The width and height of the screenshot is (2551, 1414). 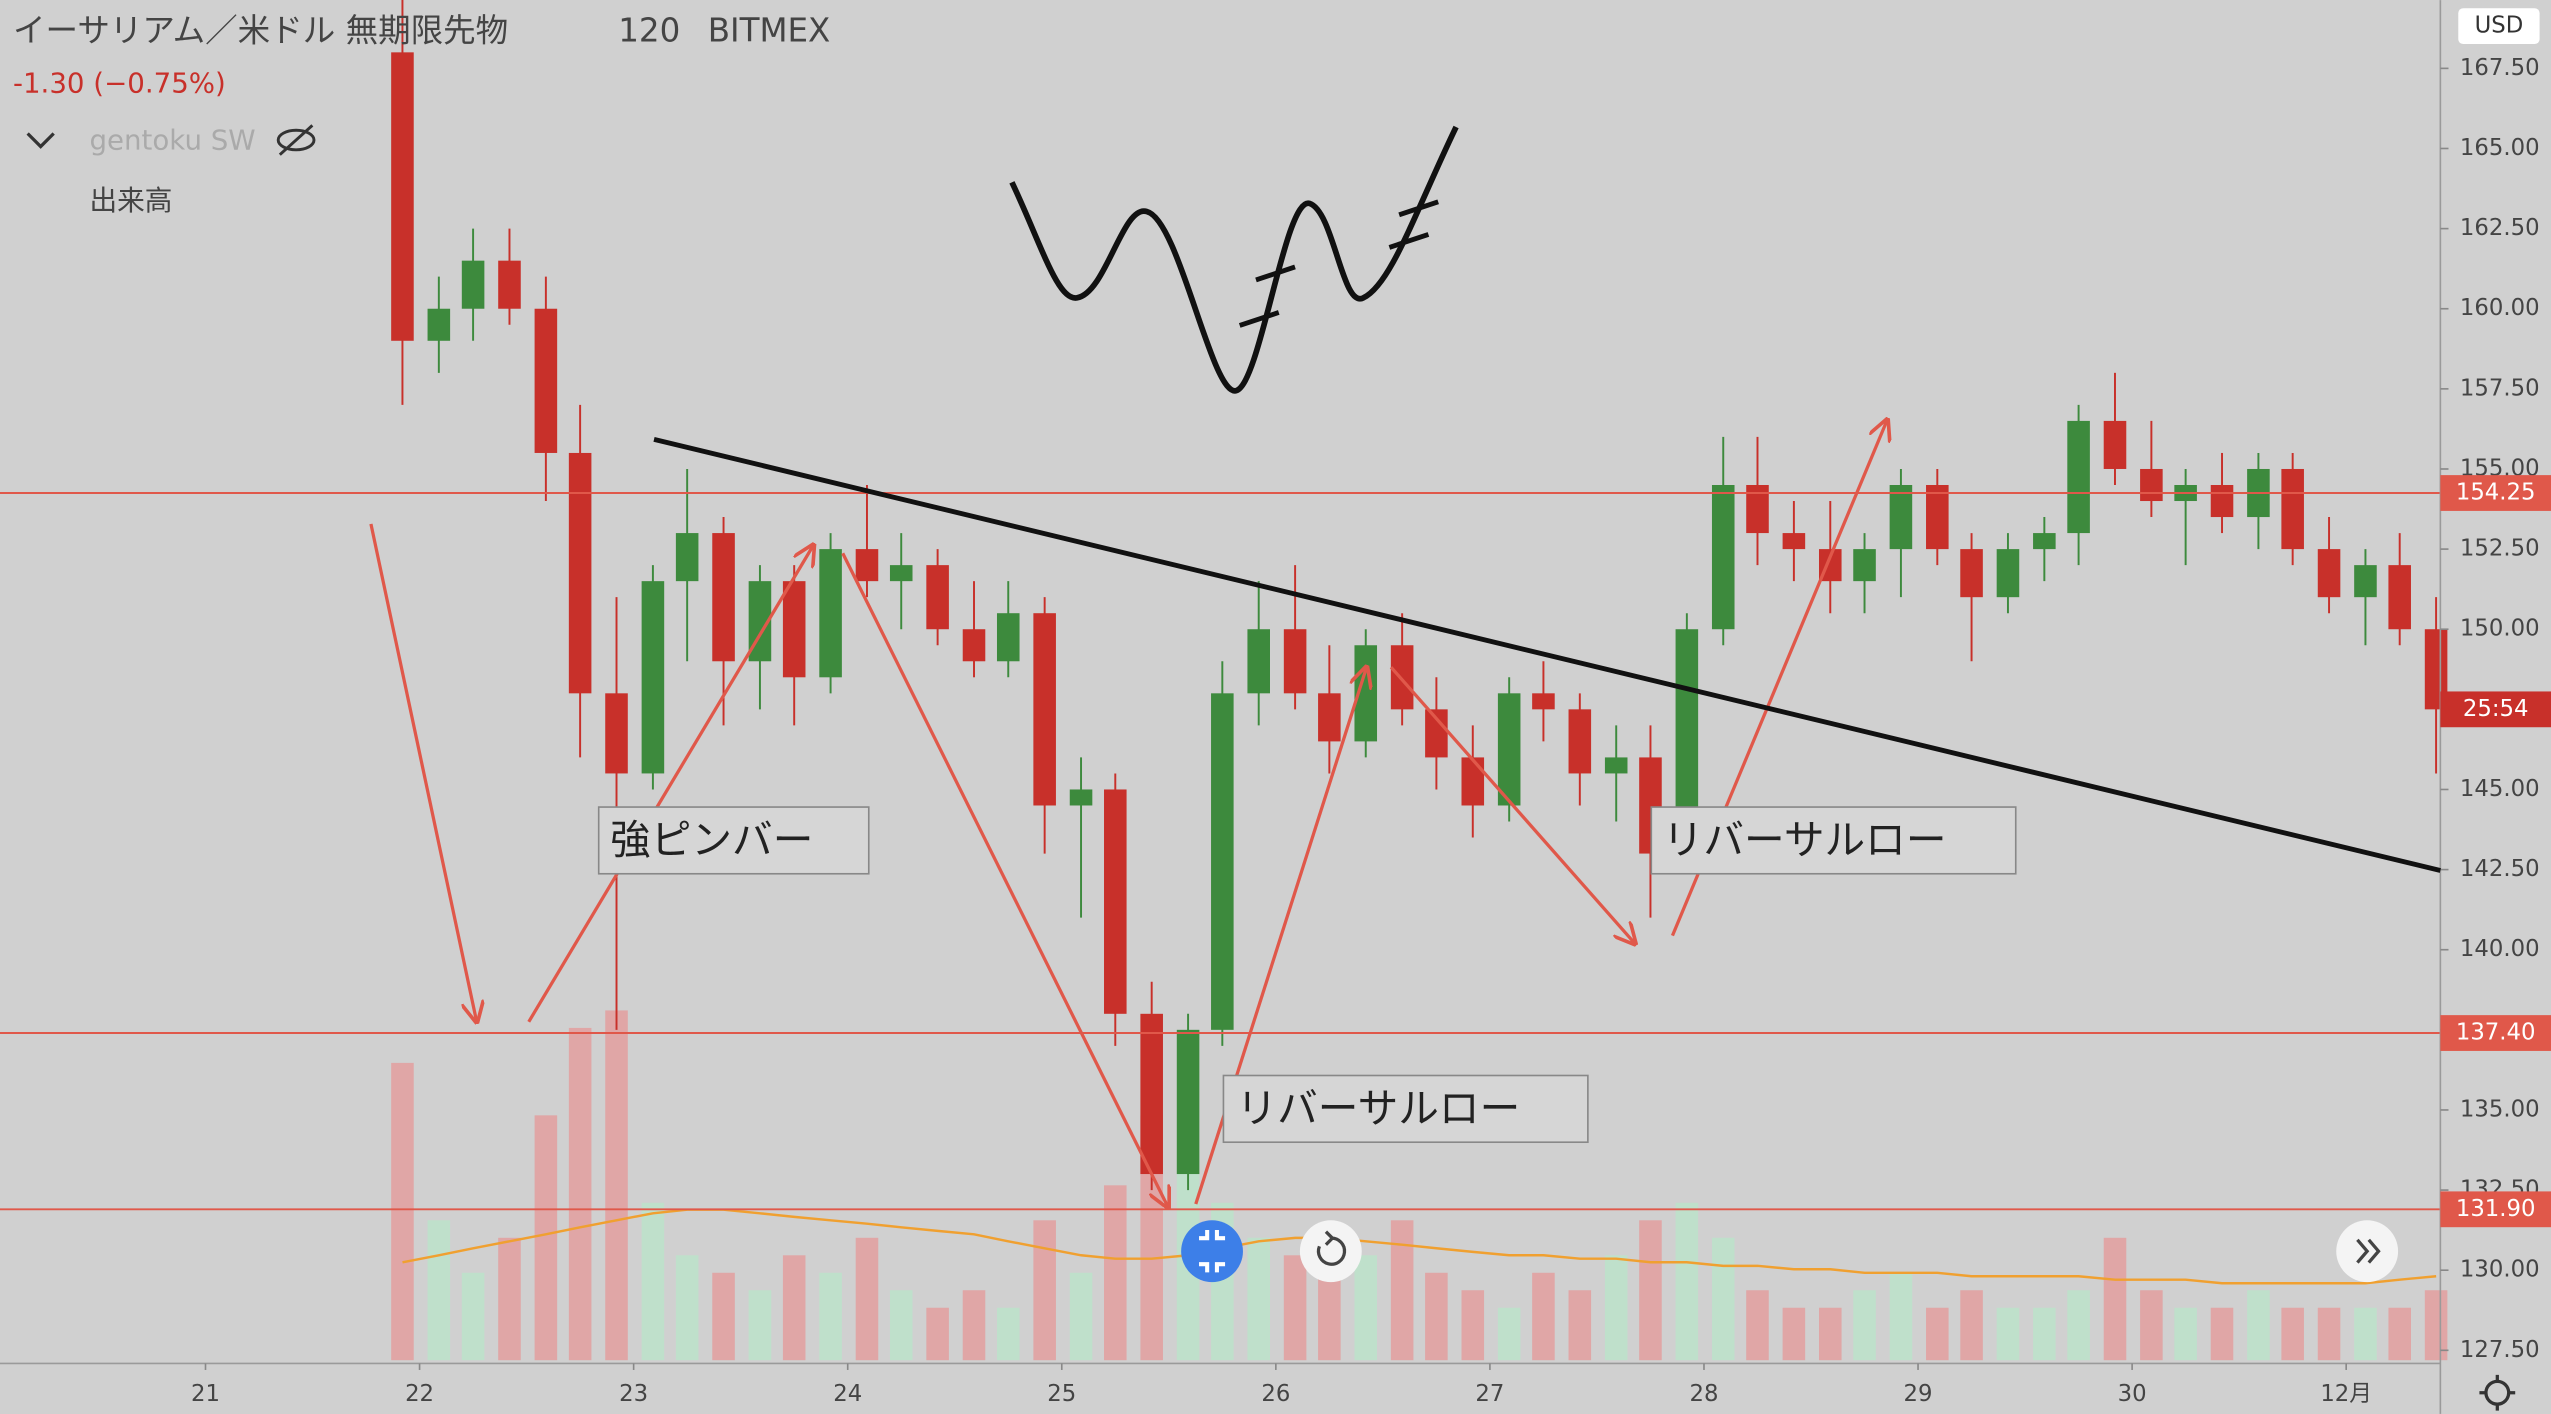 What do you see at coordinates (2500, 869) in the screenshot?
I see `y-tick-label: 142.50` at bounding box center [2500, 869].